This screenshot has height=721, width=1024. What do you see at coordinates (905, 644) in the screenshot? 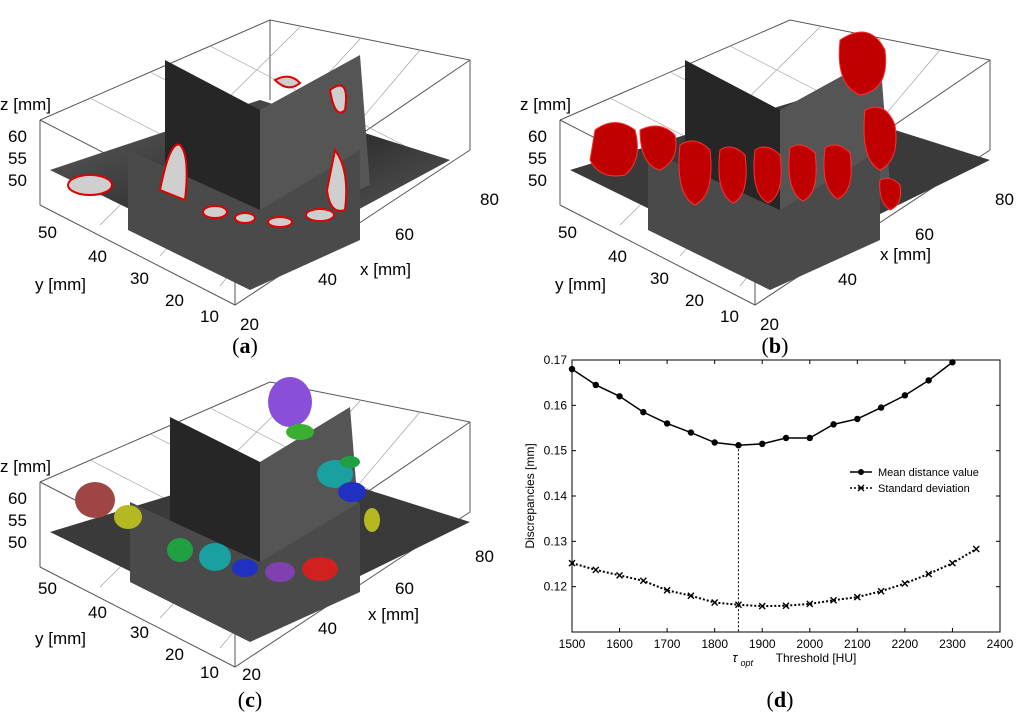
I see `x-tick-label: 2200` at bounding box center [905, 644].